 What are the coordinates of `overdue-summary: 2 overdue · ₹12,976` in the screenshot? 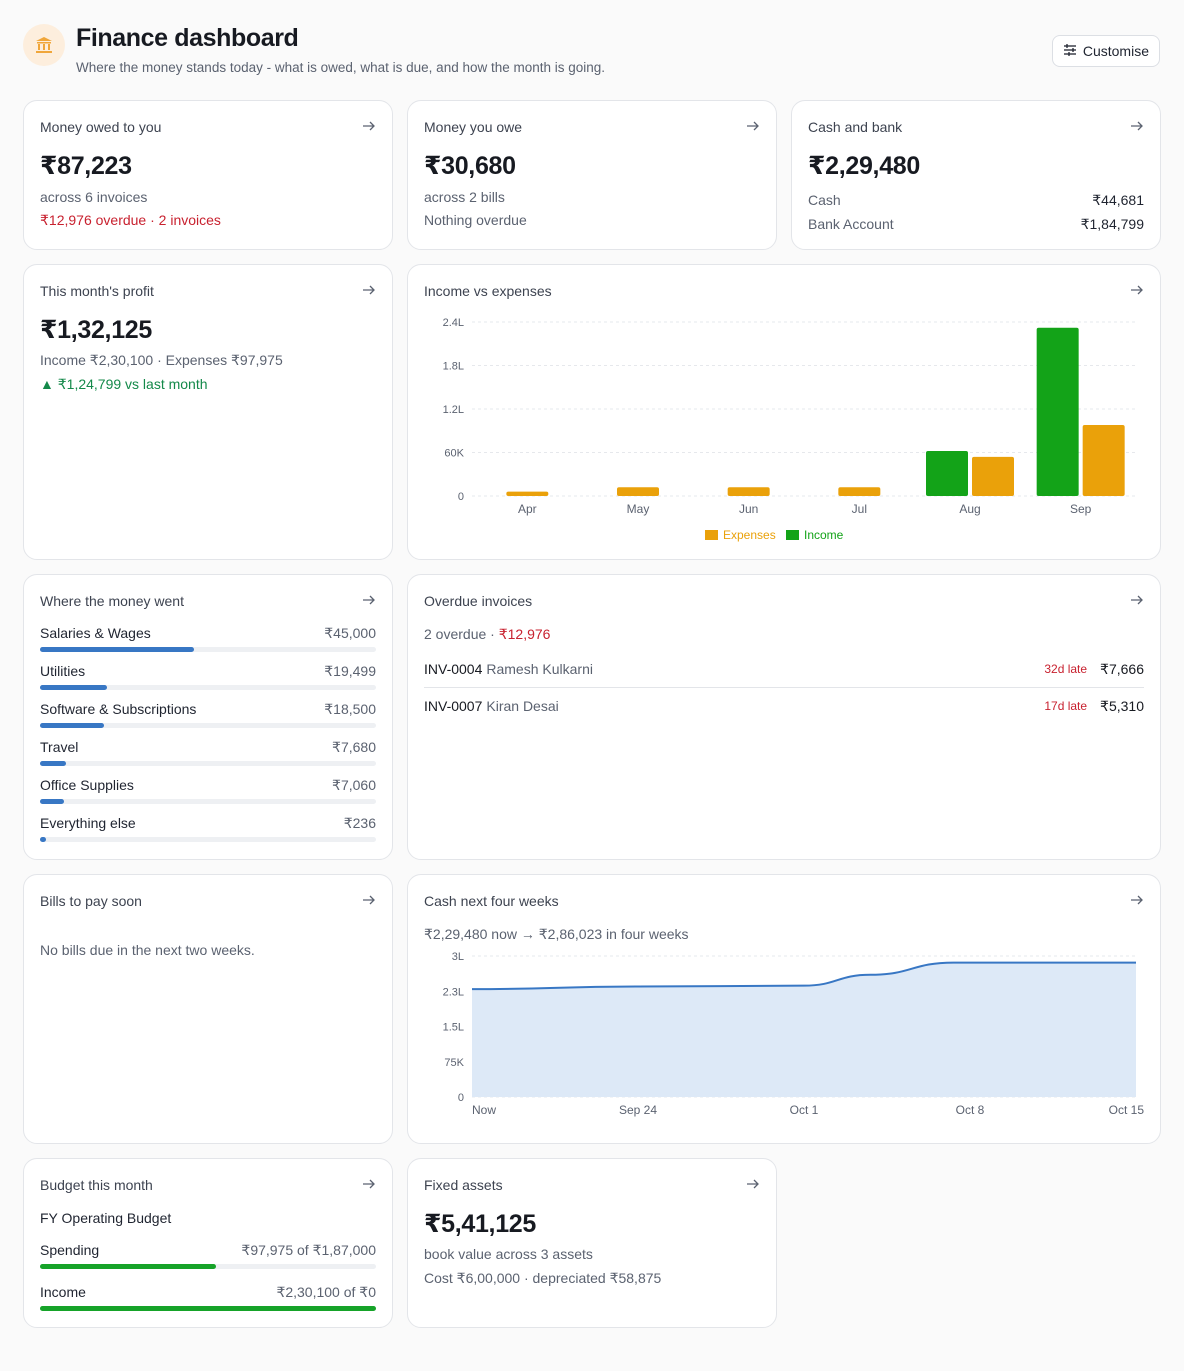 It's located at (487, 634).